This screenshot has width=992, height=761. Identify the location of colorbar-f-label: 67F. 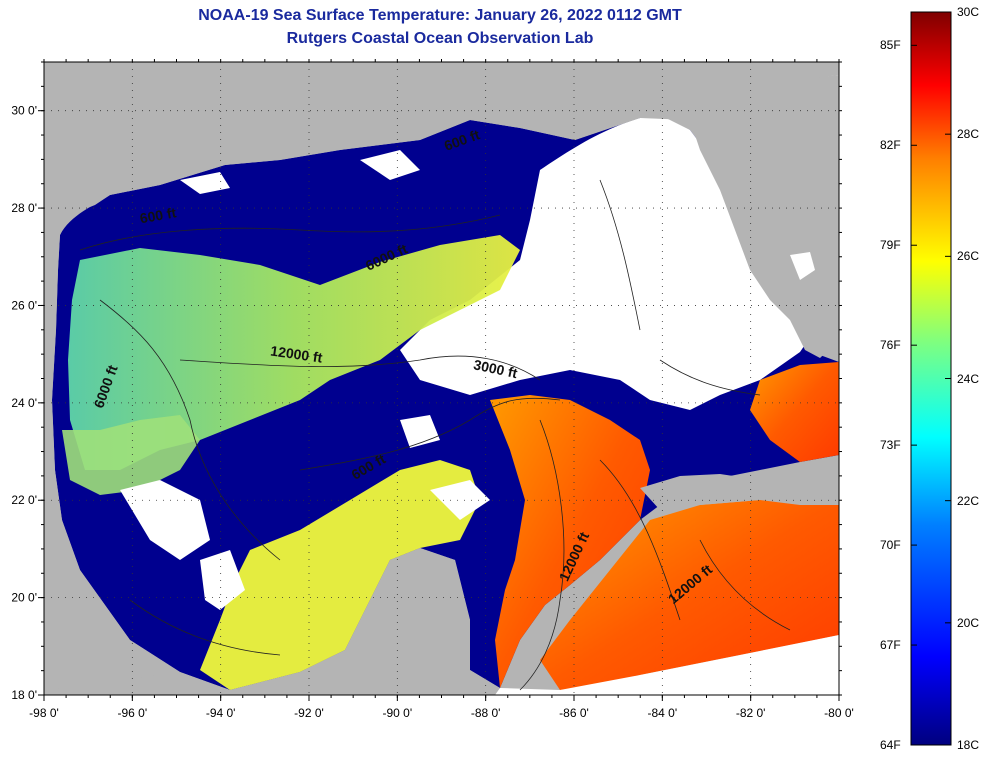
(890, 645).